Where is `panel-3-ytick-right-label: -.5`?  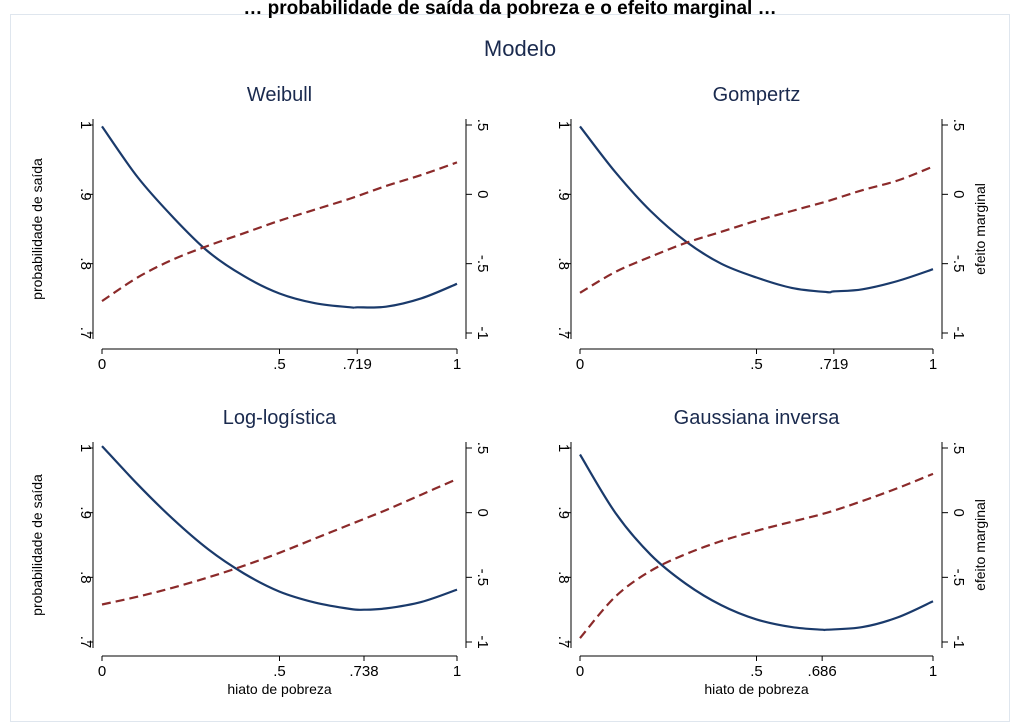 panel-3-ytick-right-label: -.5 is located at coordinates (482, 578).